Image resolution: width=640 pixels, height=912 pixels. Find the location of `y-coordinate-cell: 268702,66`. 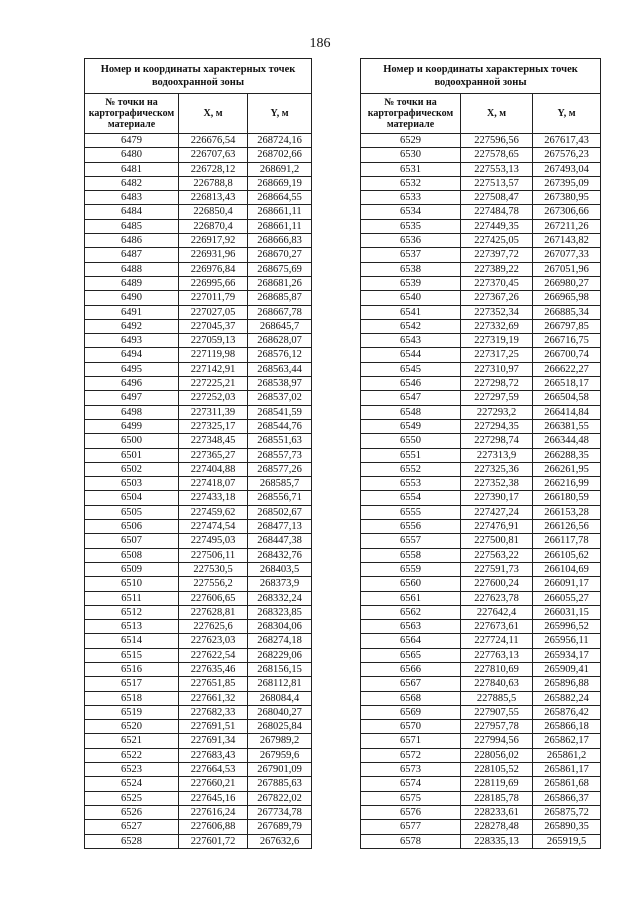

y-coordinate-cell: 268702,66 is located at coordinates (279, 155).